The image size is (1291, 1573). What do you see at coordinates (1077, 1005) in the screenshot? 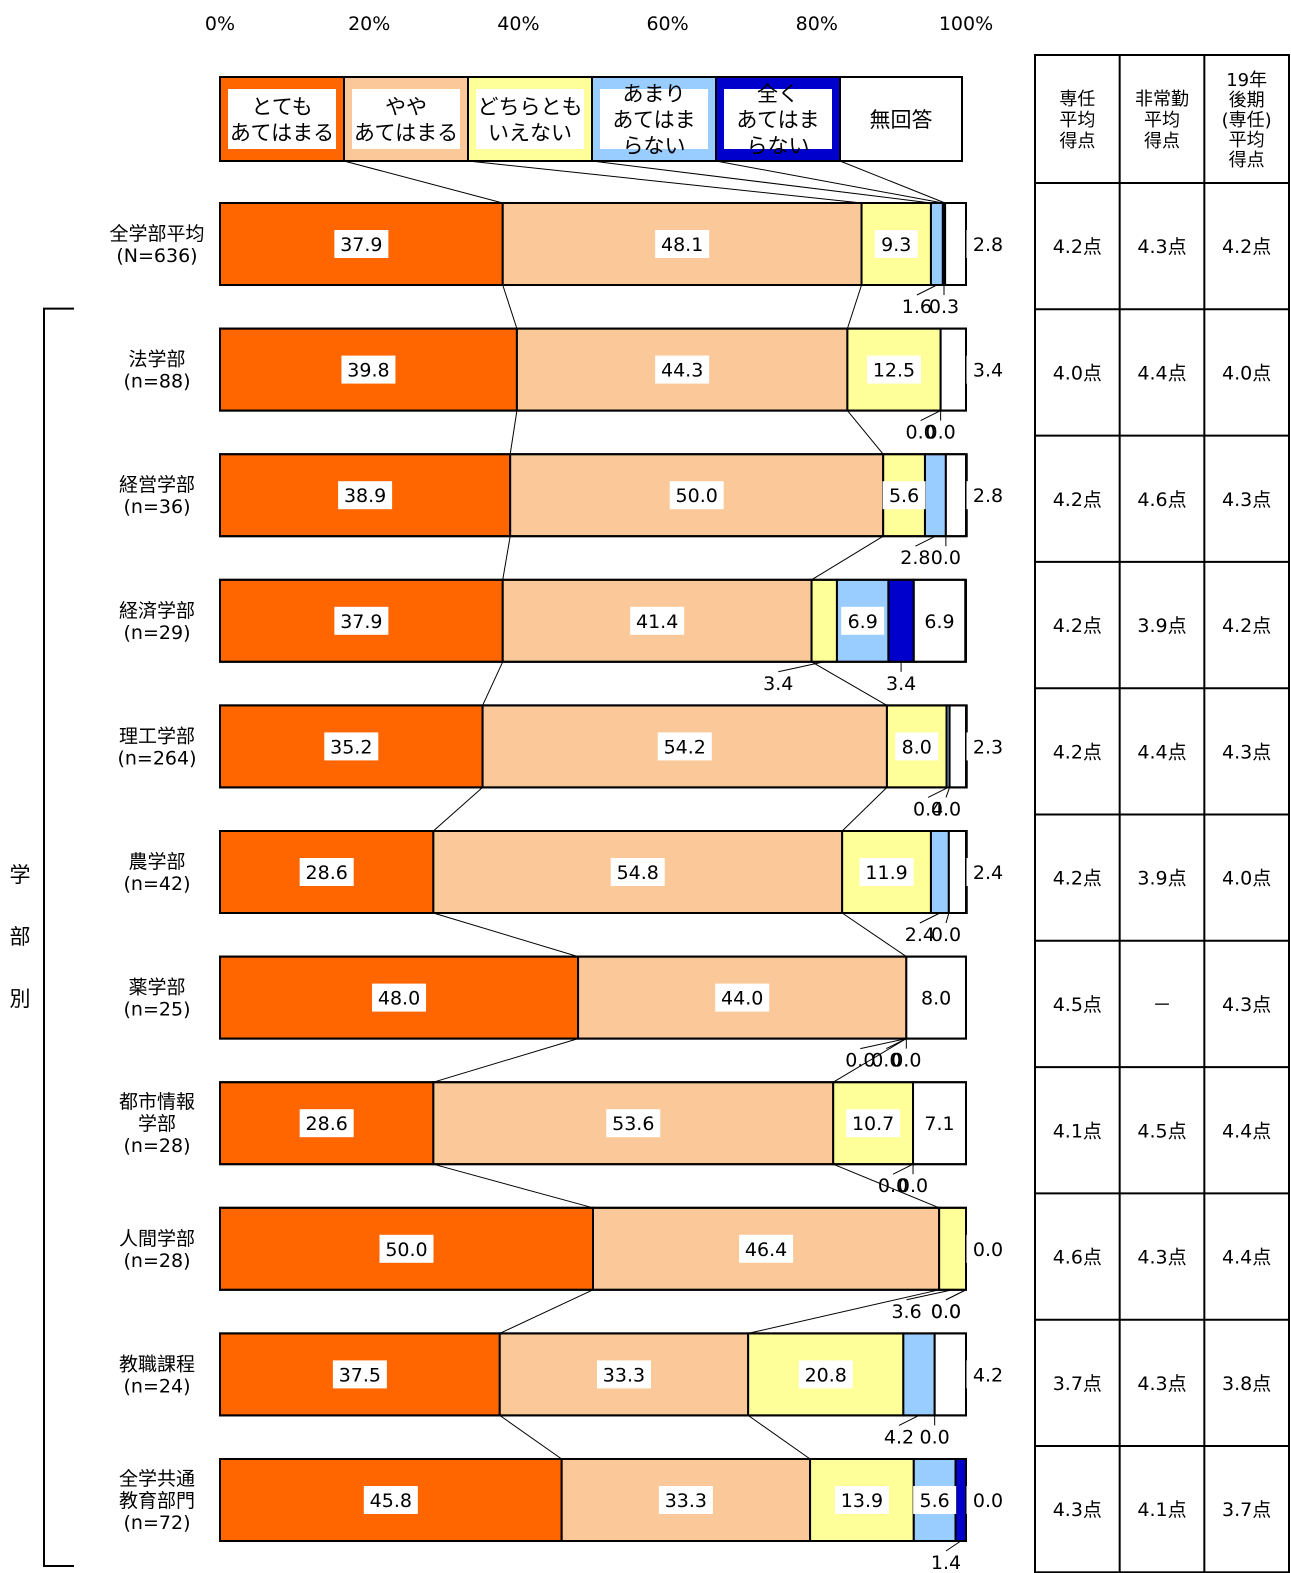
I see `table-cell: 4.5点` at bounding box center [1077, 1005].